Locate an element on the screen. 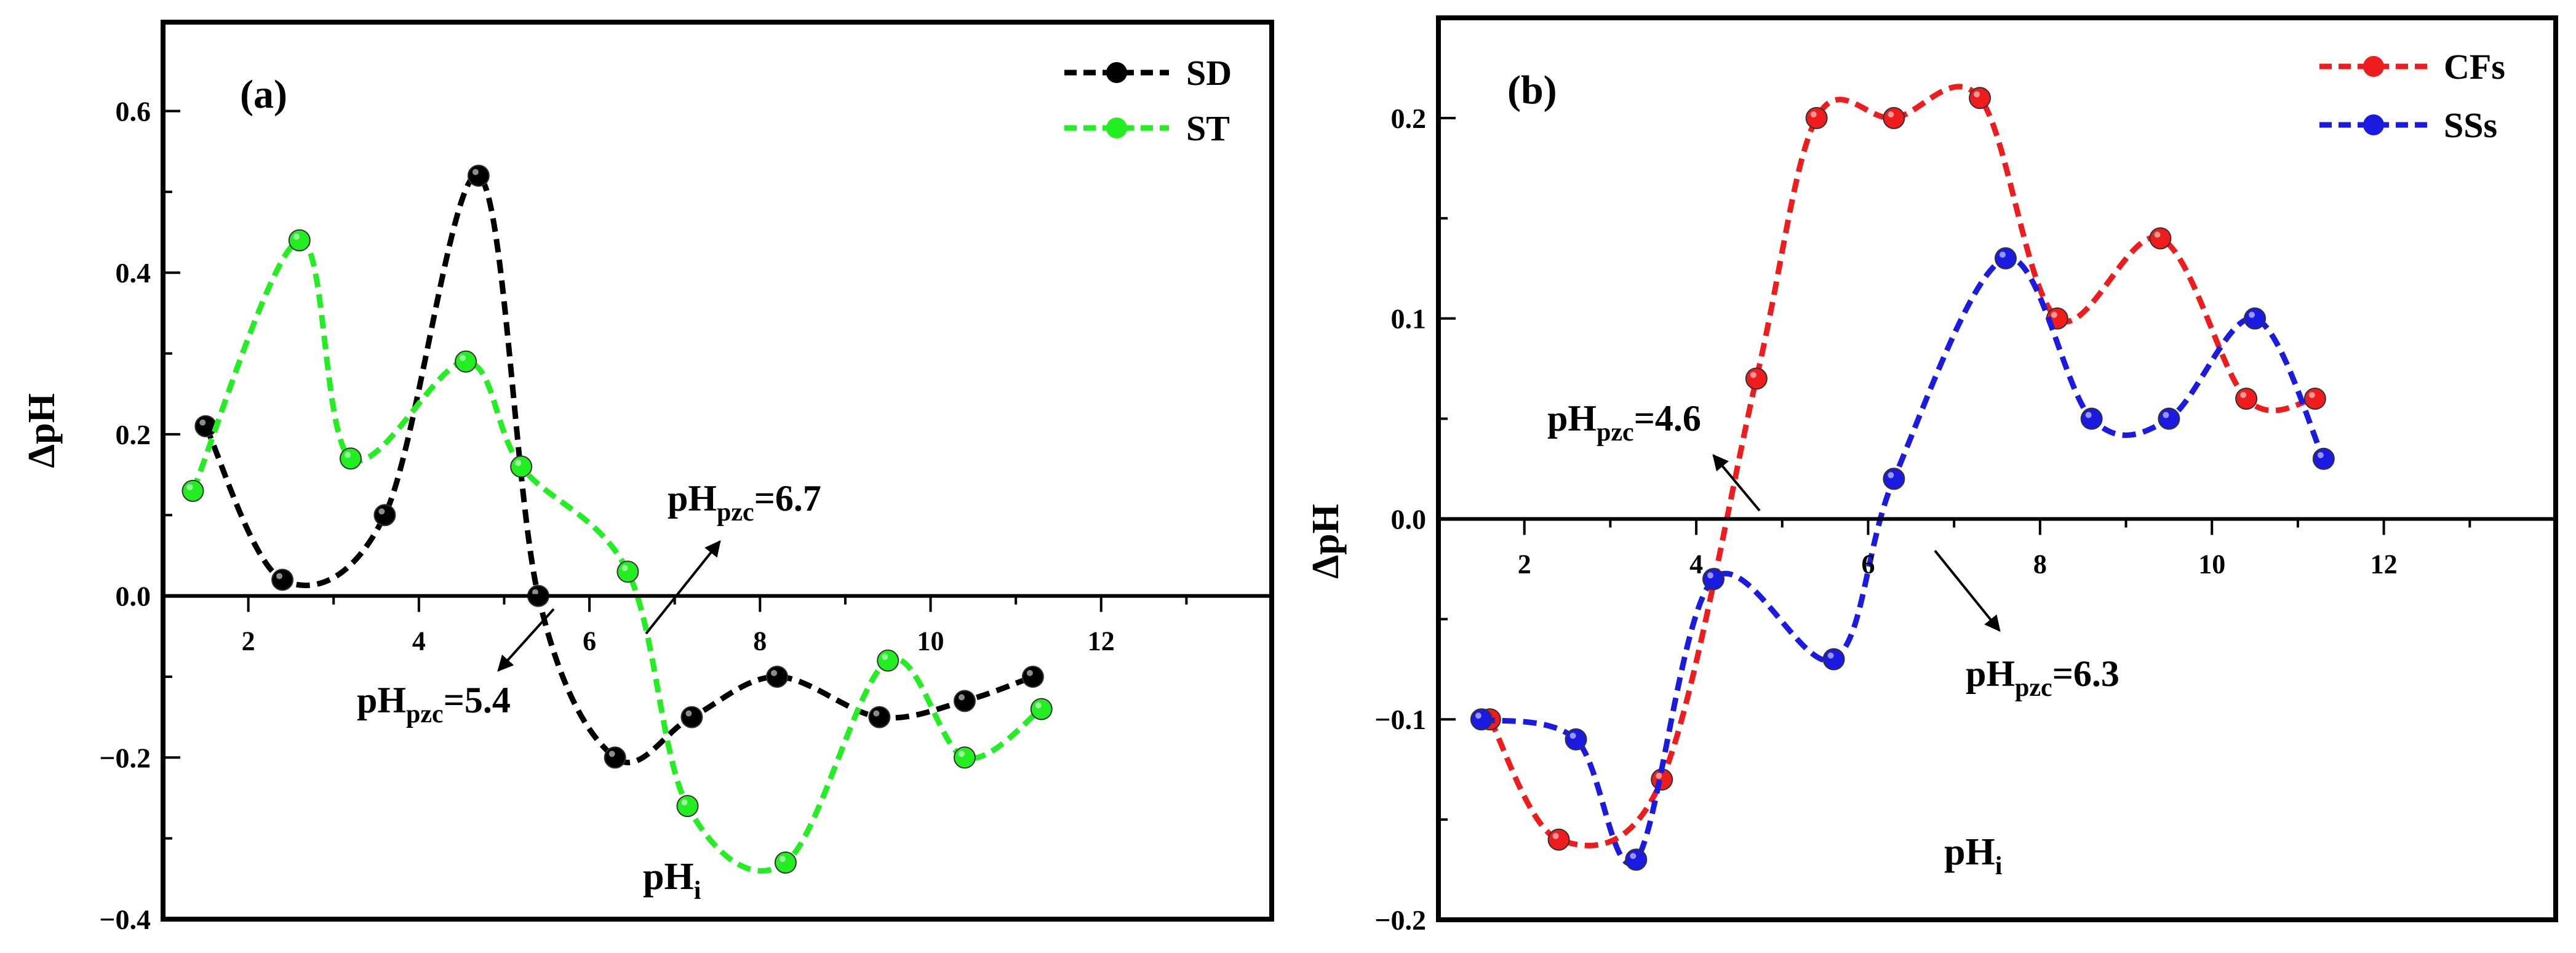  zero-axis-ticks-b: 2 4 6 8 10 12 is located at coordinates (1997, 548).